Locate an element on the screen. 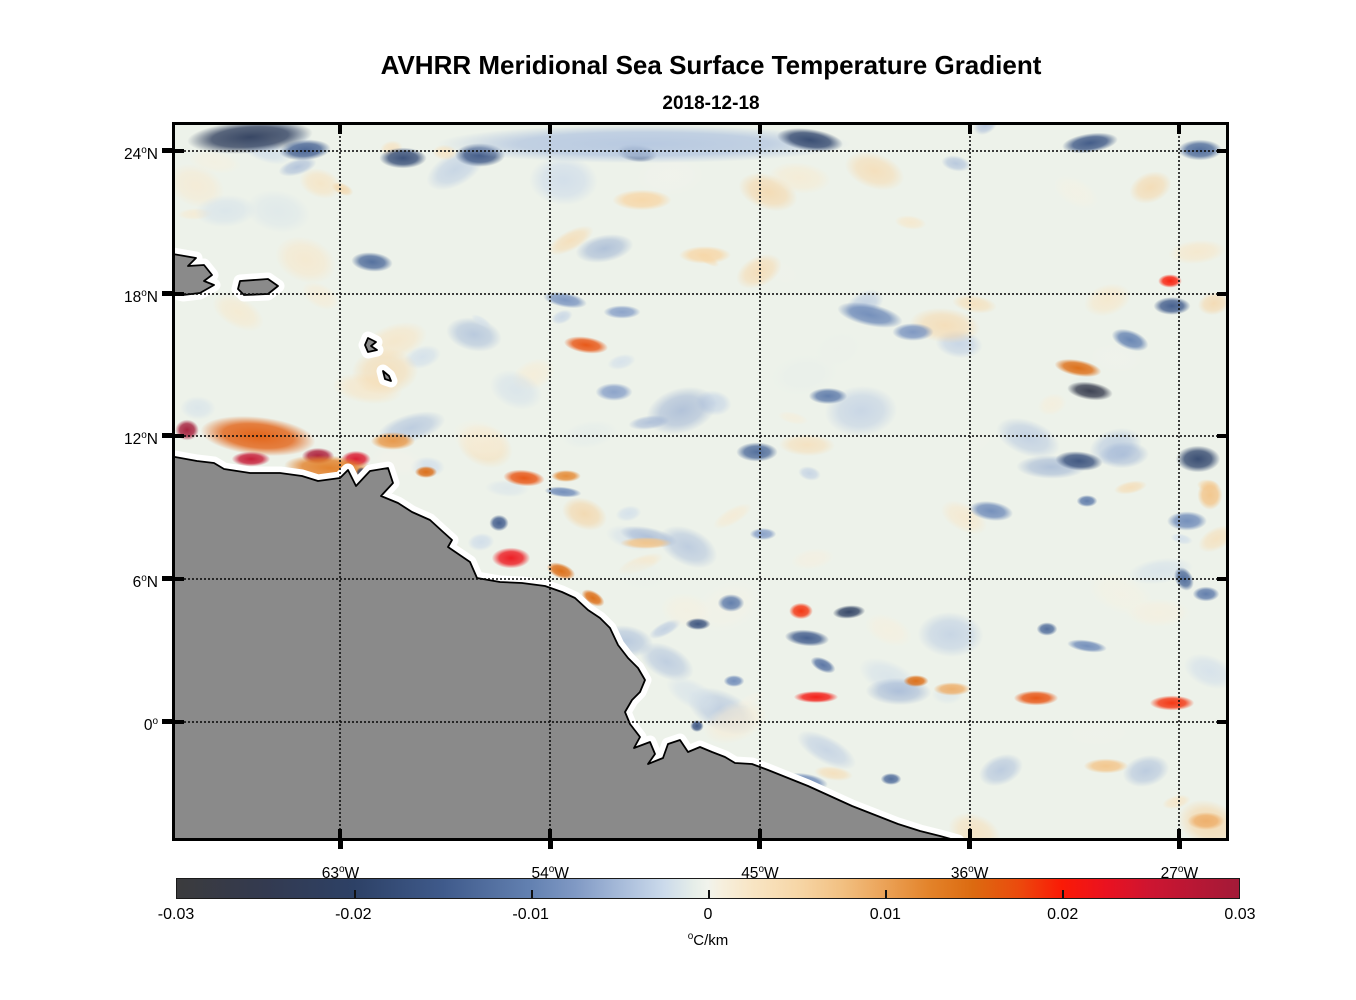  colorbar-tick-label: 0 is located at coordinates (708, 914).